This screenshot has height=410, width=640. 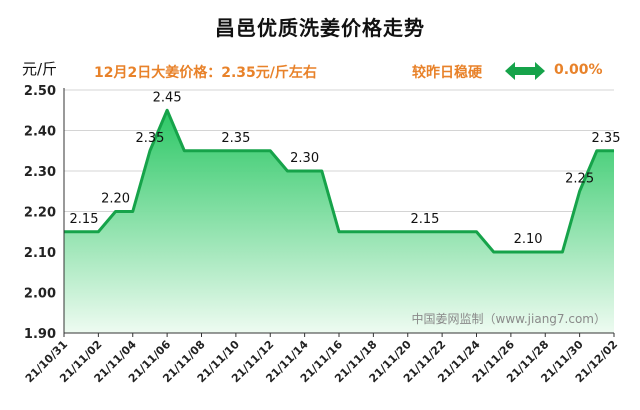 What do you see at coordinates (205, 73) in the screenshot?
I see `price-note: 12月2日大姜价格：2.35元/斤左右` at bounding box center [205, 73].